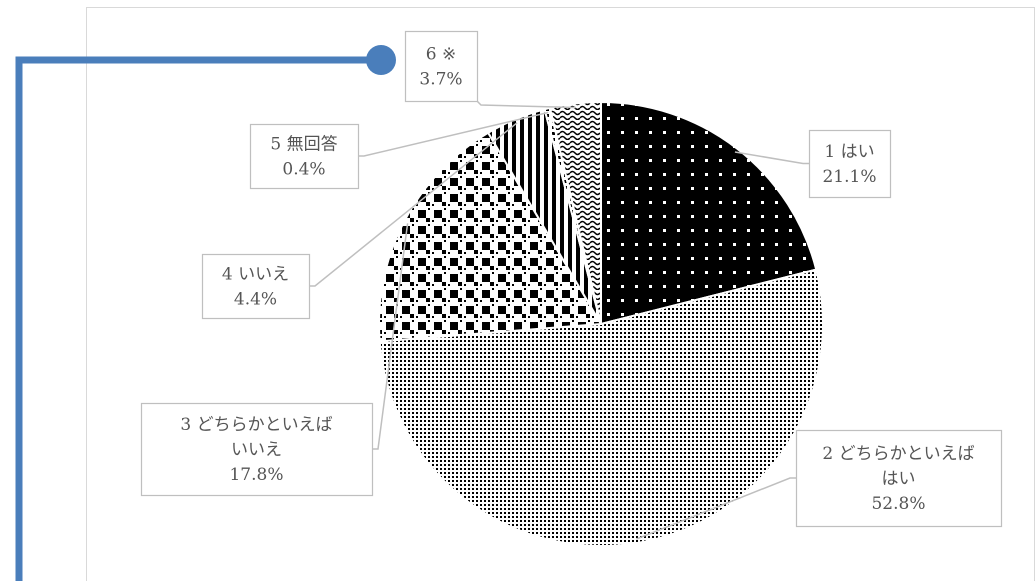 This screenshot has width=1035, height=581. I want to click on data-label-value: 17.8%, so click(256, 475).